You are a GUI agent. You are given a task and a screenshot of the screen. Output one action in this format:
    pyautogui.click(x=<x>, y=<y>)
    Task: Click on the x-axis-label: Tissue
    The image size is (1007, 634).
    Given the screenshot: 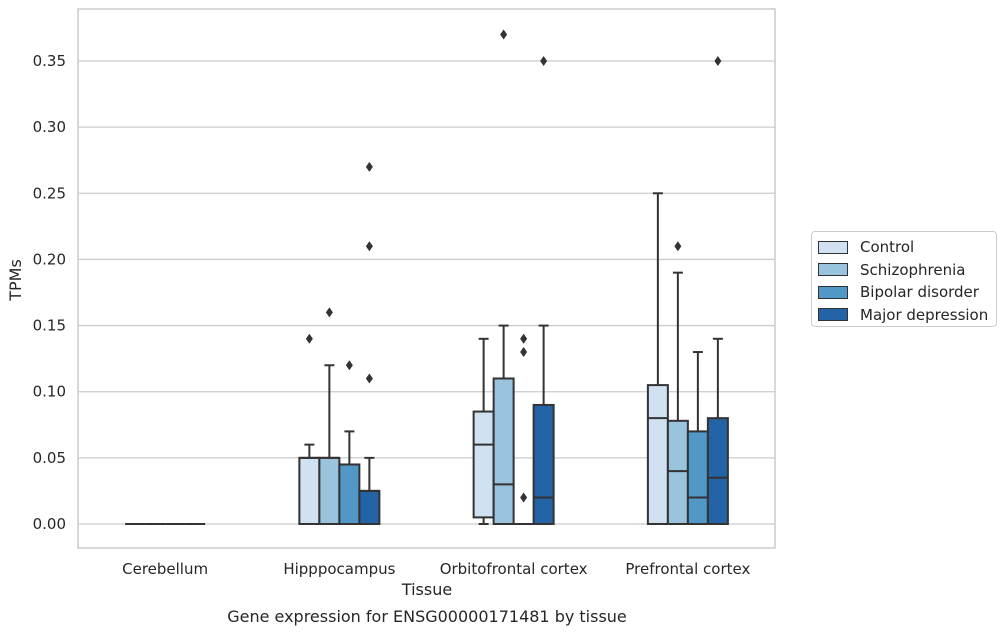 What is the action you would take?
    pyautogui.click(x=426, y=589)
    